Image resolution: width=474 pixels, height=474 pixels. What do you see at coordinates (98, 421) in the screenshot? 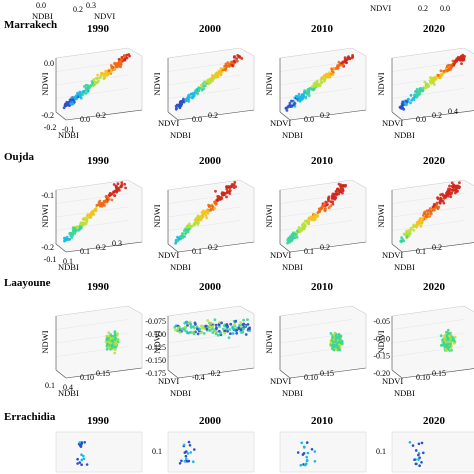
I see `year-label-1990: 1990` at bounding box center [98, 421].